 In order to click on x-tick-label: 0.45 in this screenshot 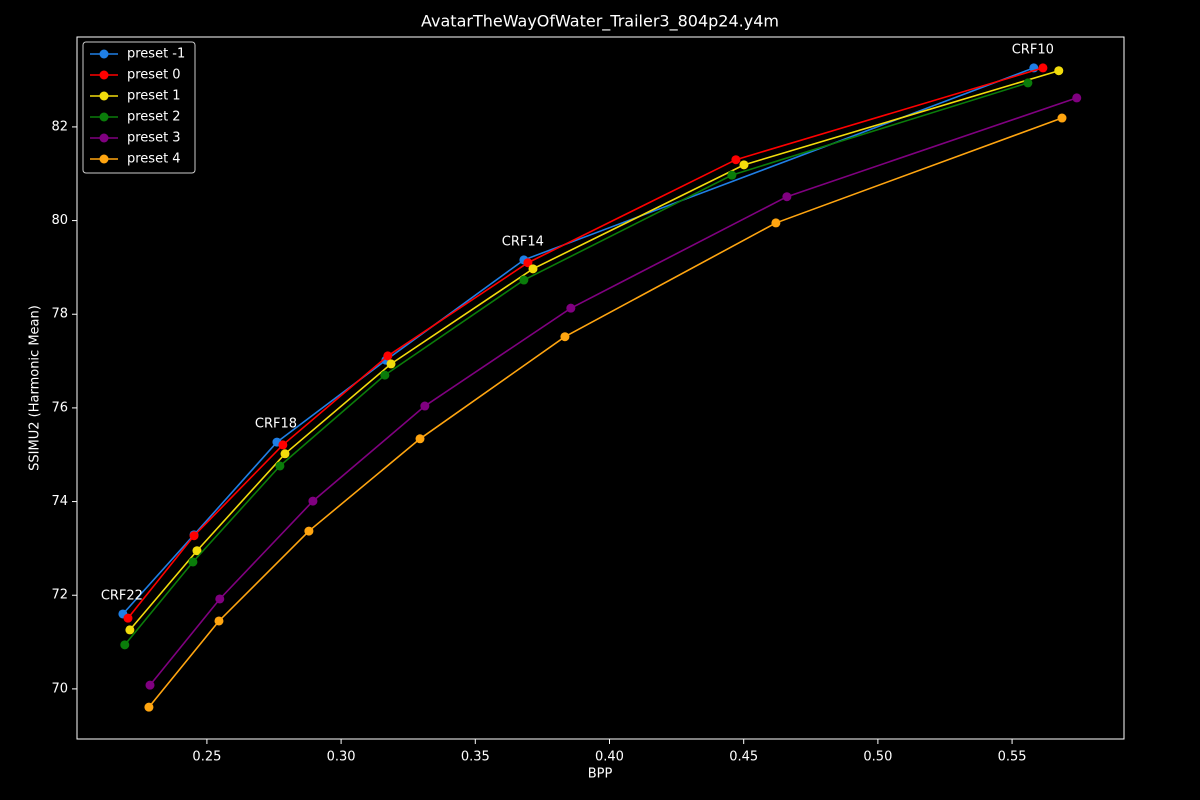, I will do `click(743, 757)`.